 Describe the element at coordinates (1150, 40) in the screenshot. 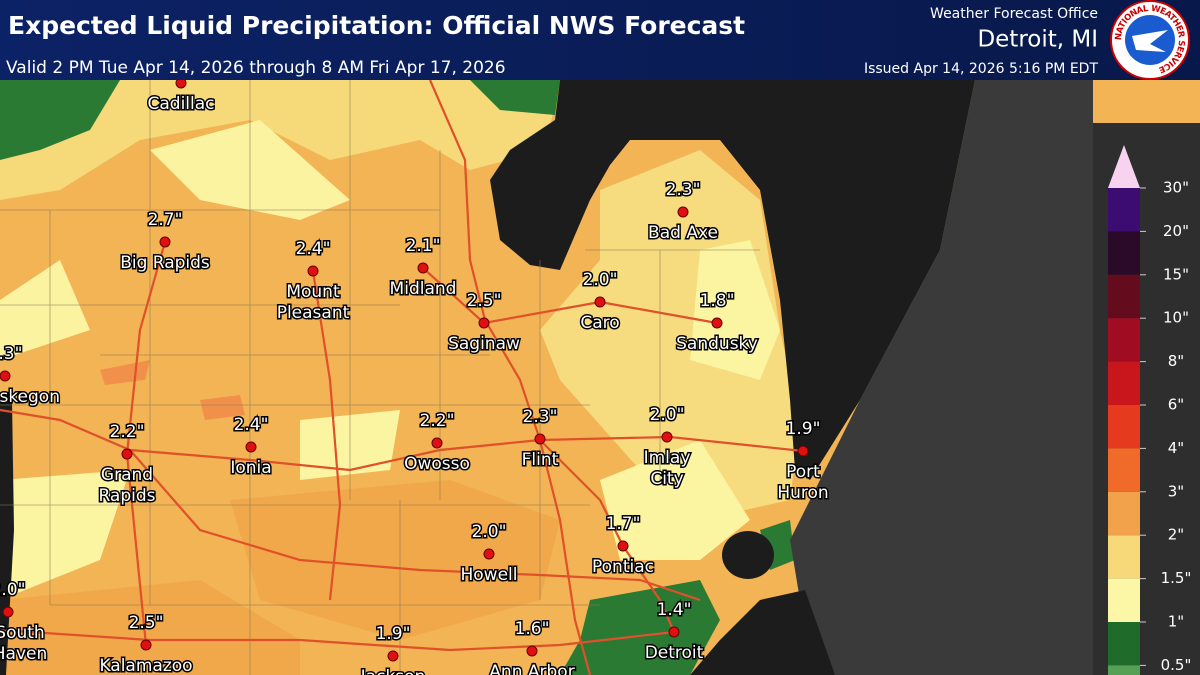

I see `nws-logo: NATIONAL WEATHER SERVICE` at that location.